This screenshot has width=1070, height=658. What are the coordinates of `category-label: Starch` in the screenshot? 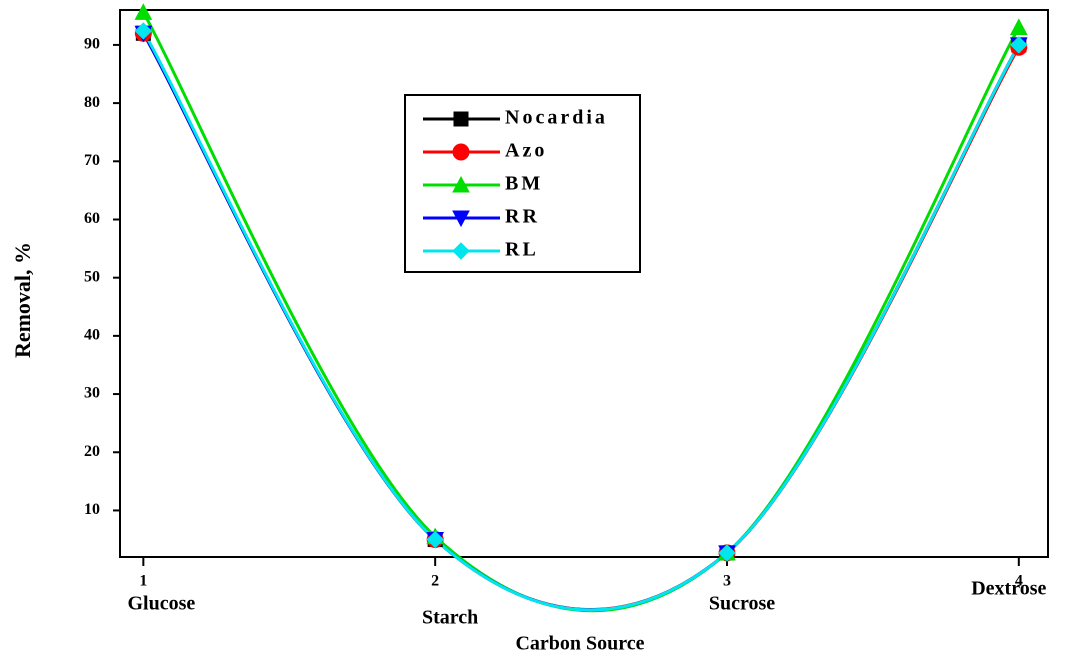 It's located at (450, 618).